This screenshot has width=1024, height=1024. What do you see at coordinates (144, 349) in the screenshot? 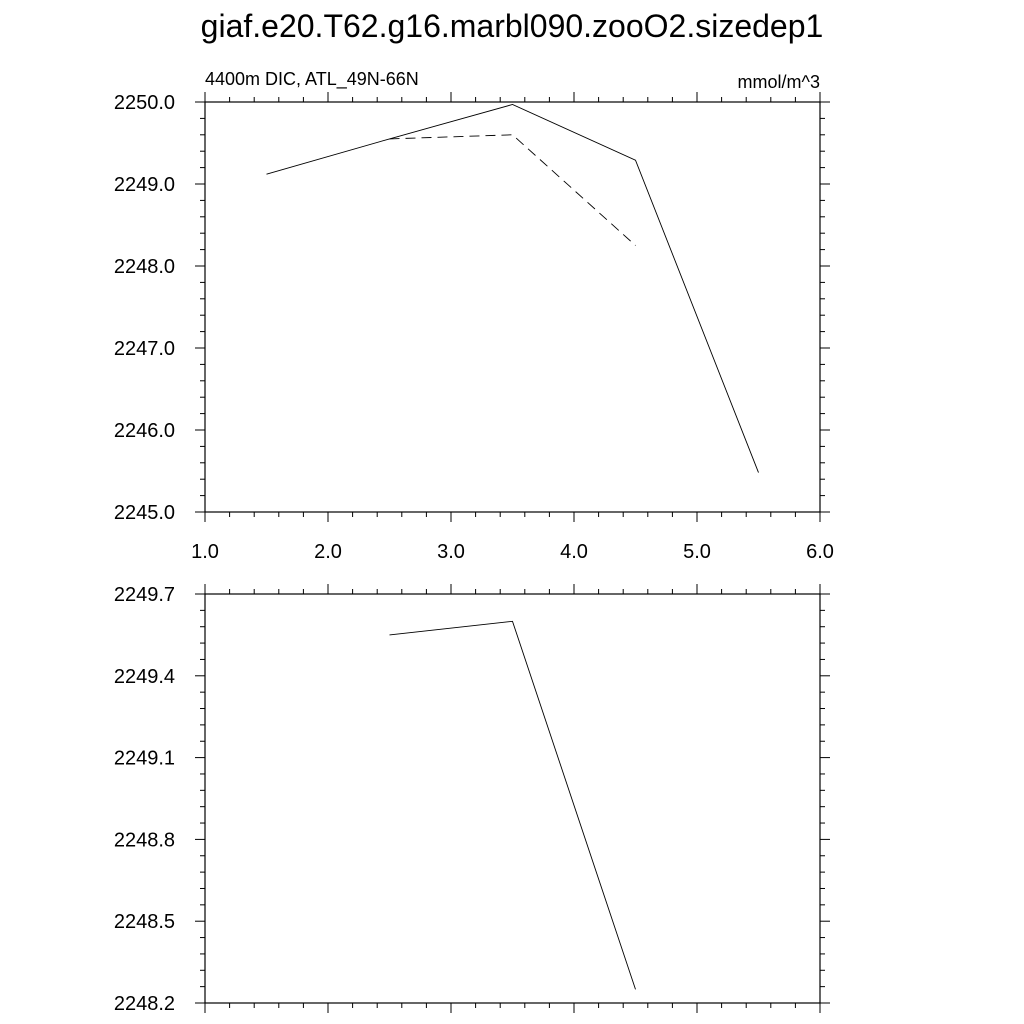
I see `y-tick-label: 2247.0` at bounding box center [144, 349].